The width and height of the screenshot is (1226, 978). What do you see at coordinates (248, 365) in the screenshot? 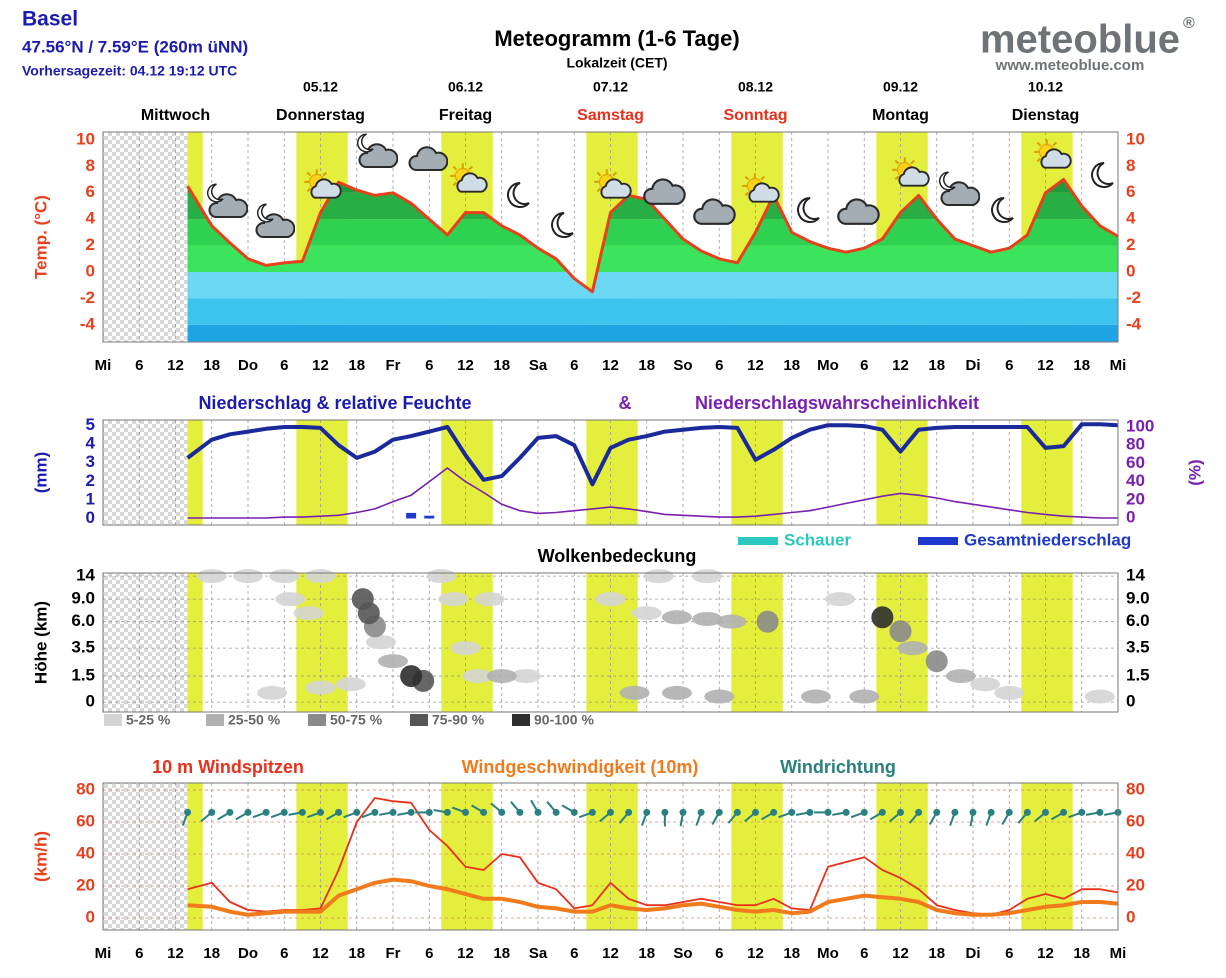
I see `x-tick-label: Do` at bounding box center [248, 365].